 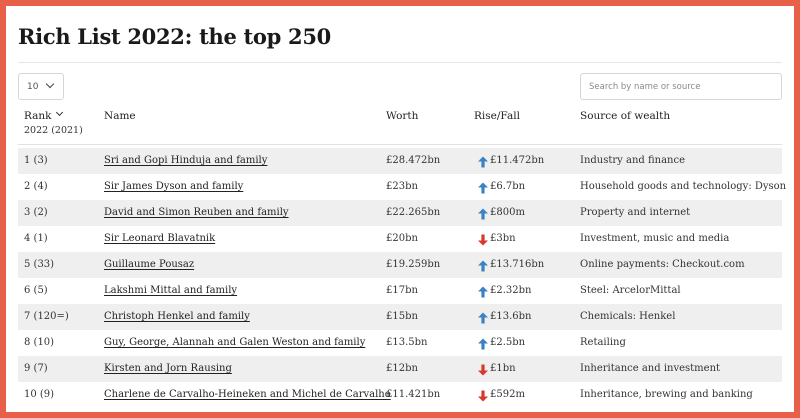 I want to click on name-link: Sir James Dyson and family, so click(x=174, y=186).